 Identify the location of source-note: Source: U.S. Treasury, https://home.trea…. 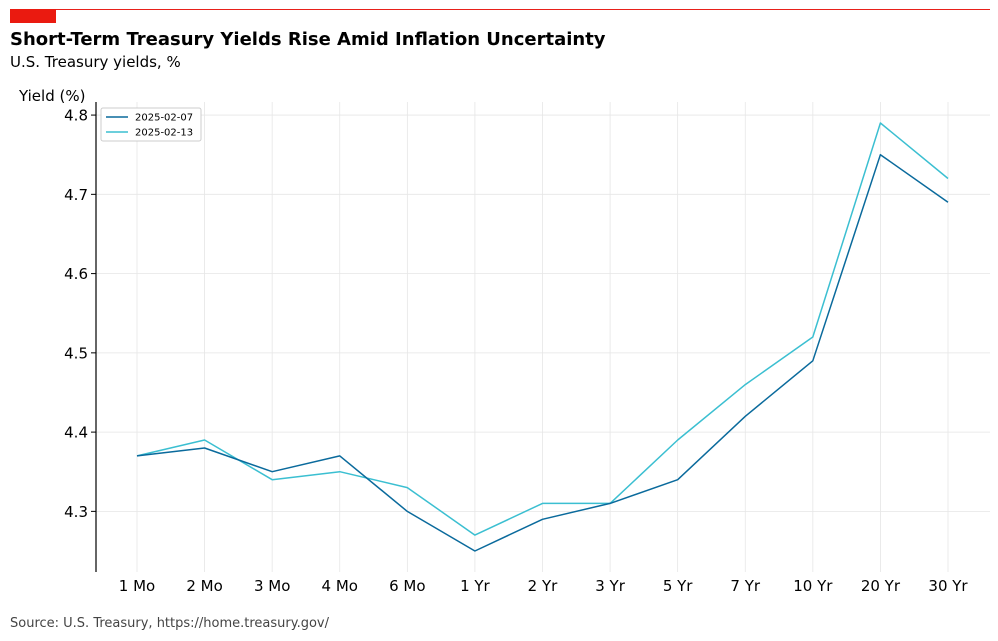
(170, 623).